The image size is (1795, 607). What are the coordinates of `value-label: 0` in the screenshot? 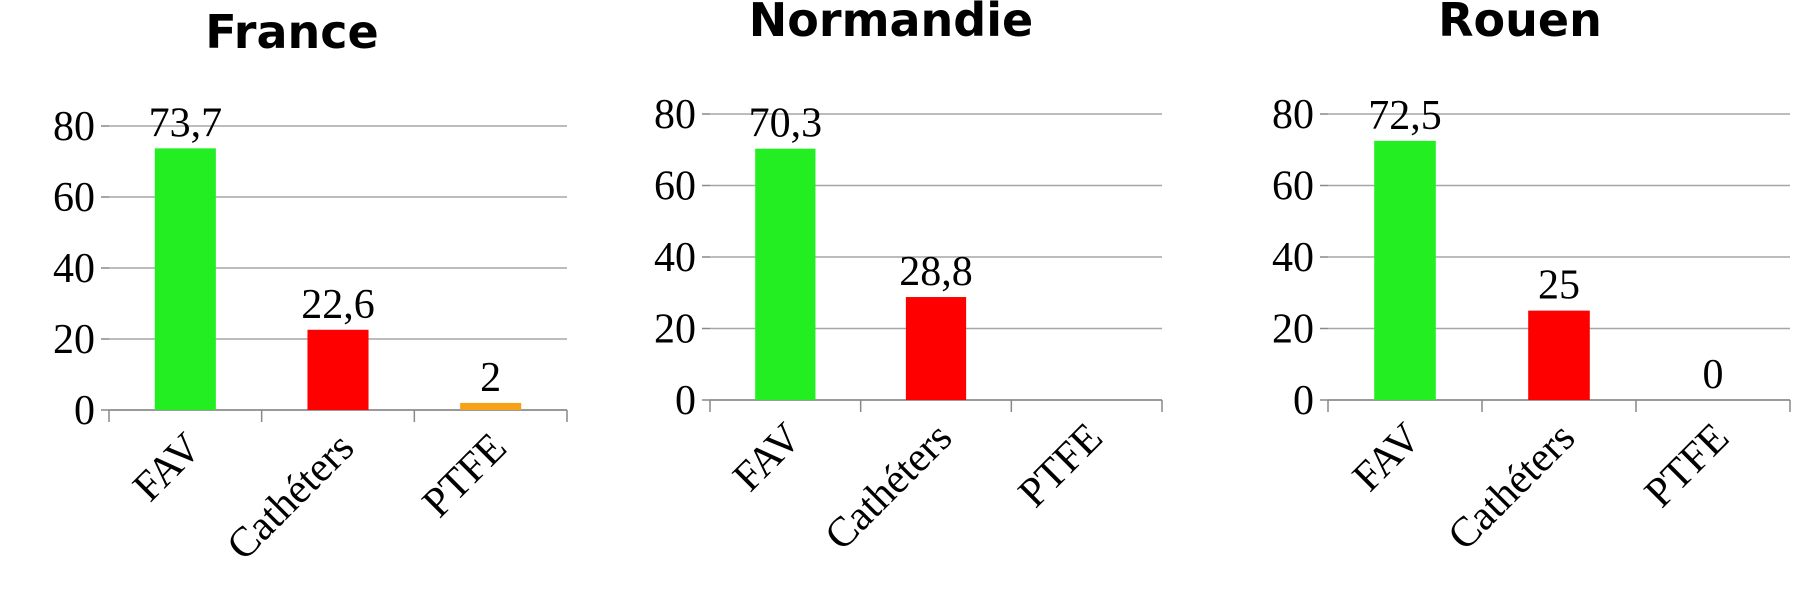 It's located at (1713, 375).